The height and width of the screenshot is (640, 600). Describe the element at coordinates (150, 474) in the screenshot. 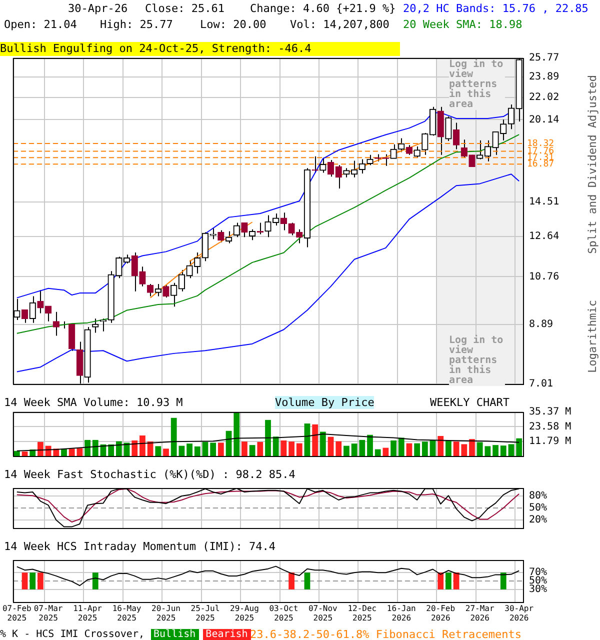

I see `chart-title: 14 Week Fast Stochastic (%K)(%D) : 98.2 85.4` at that location.